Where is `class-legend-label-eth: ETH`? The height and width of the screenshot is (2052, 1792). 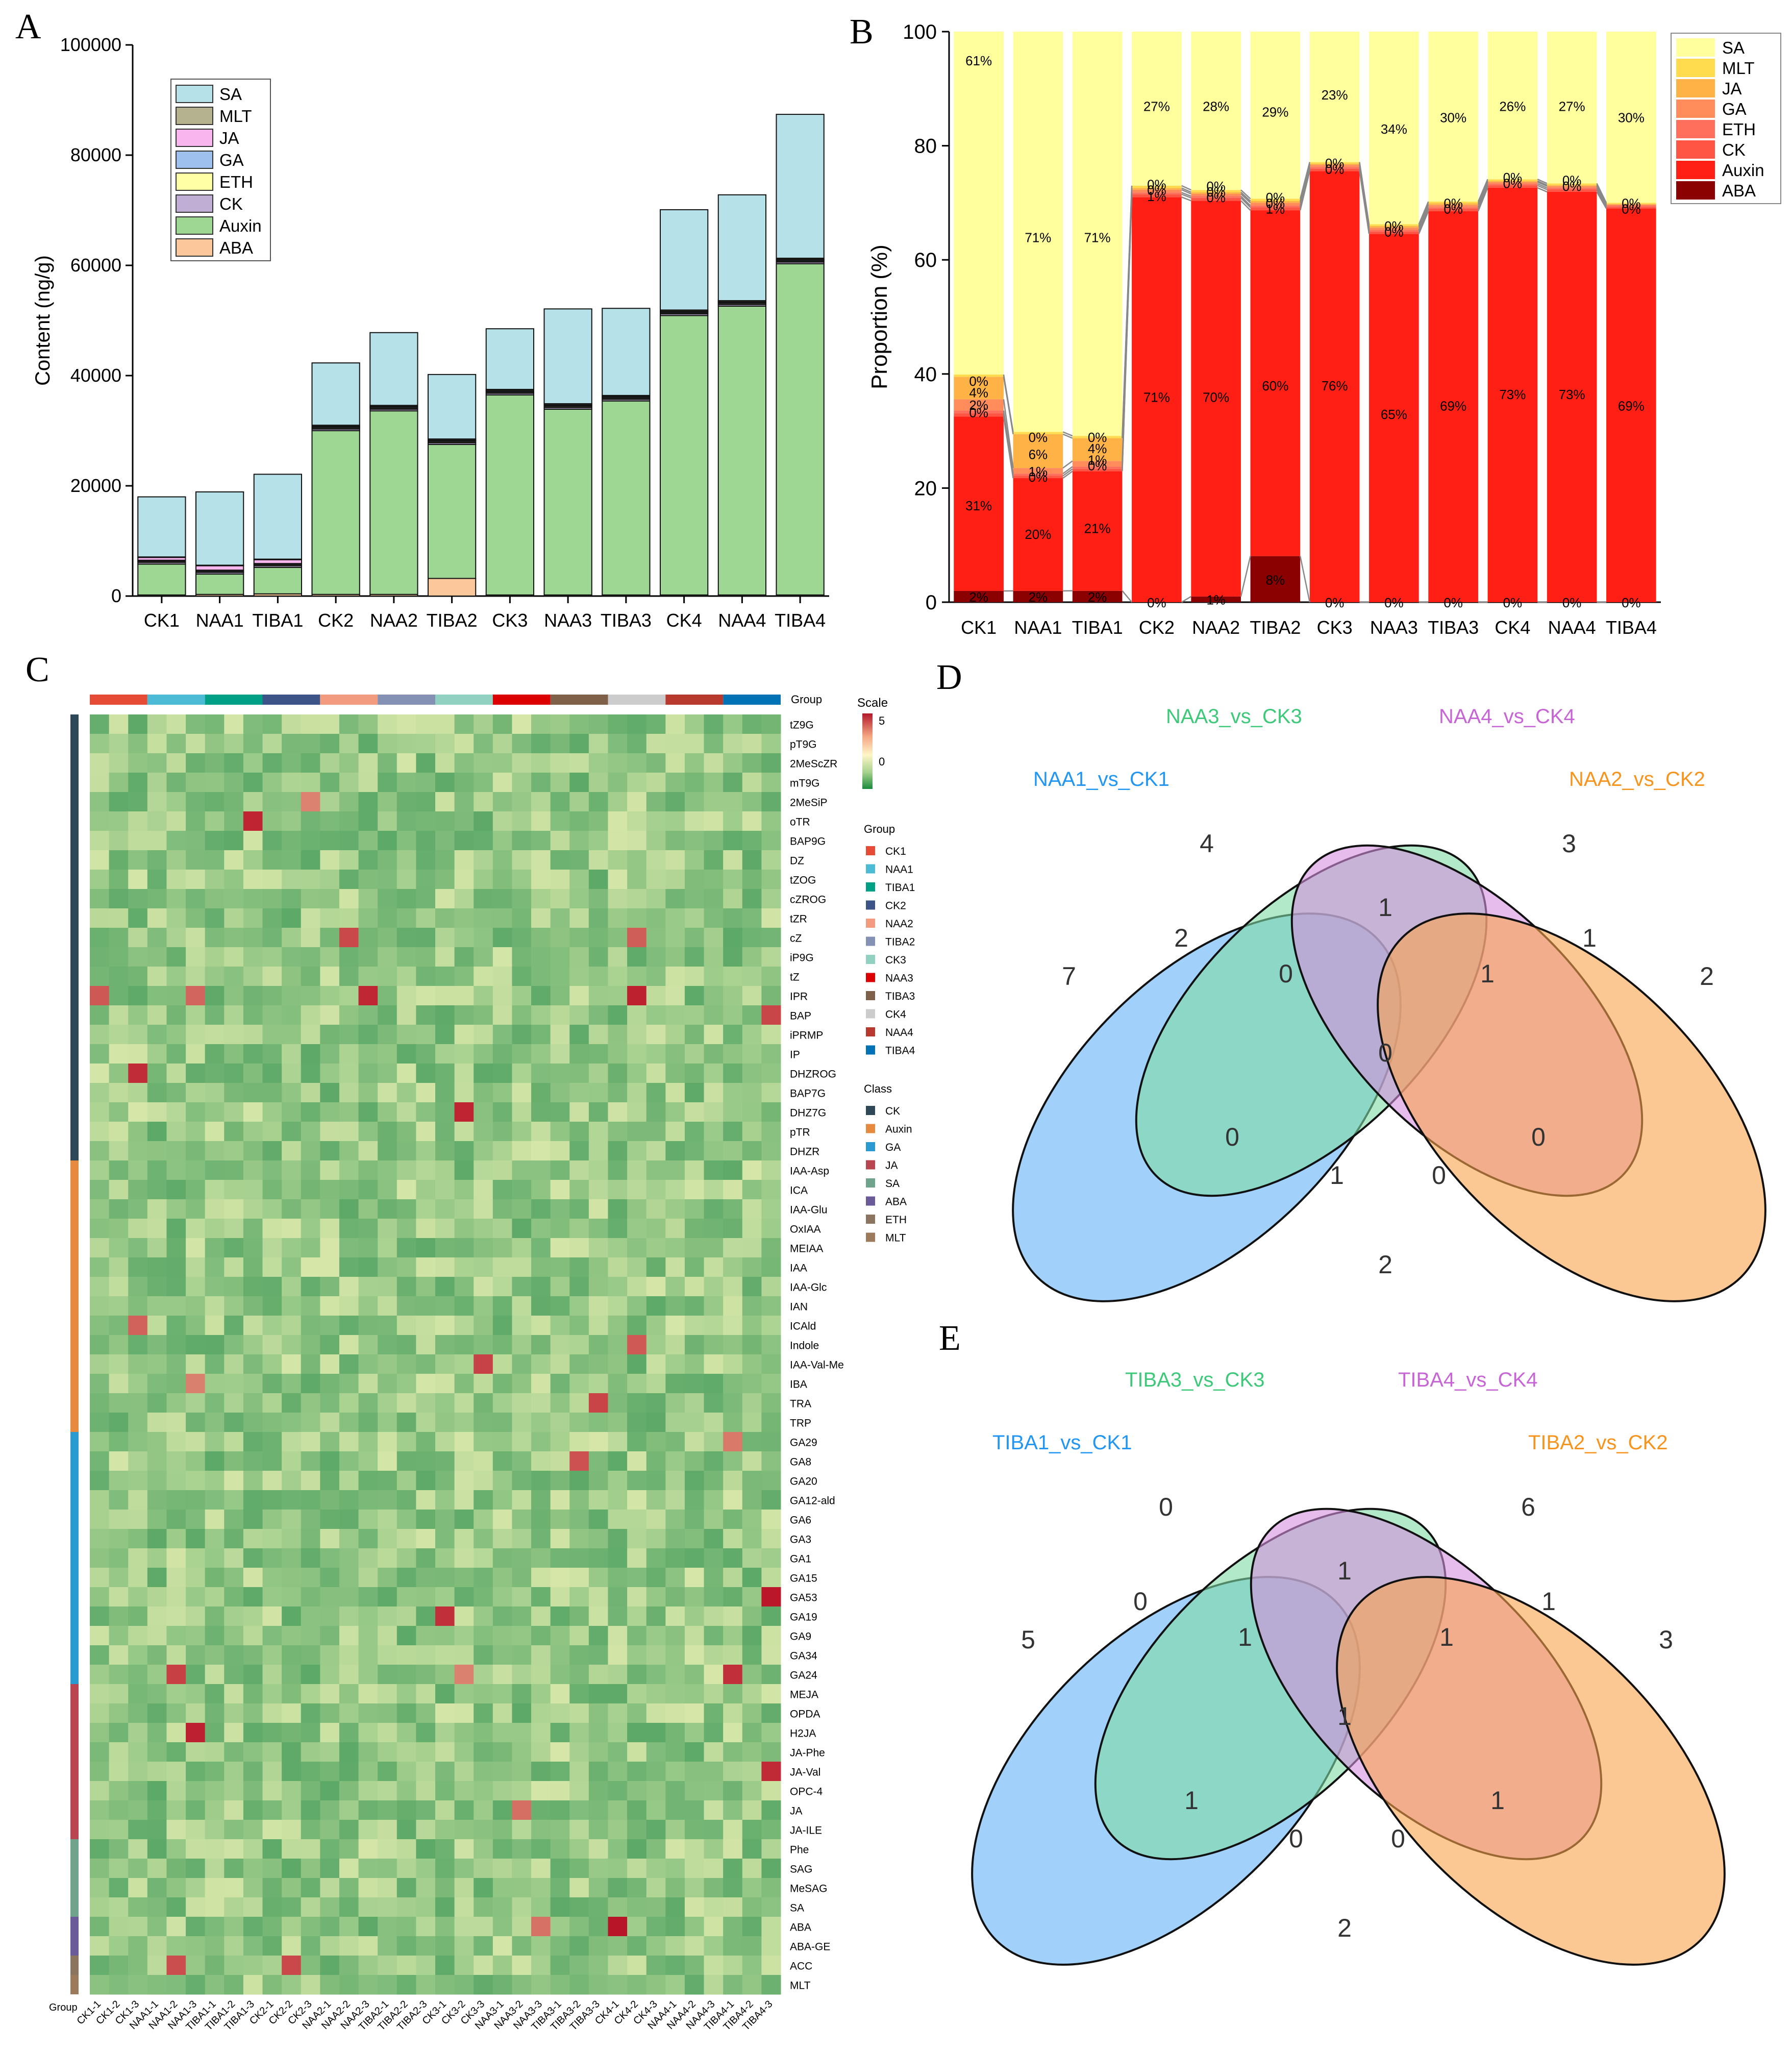 class-legend-label-eth: ETH is located at coordinates (896, 1220).